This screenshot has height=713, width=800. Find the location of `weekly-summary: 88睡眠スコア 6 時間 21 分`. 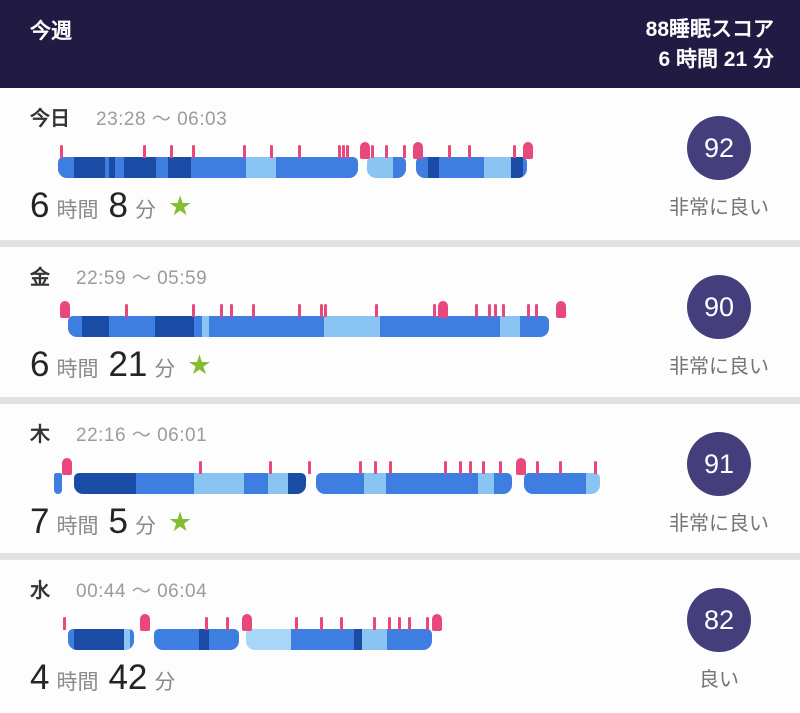

weekly-summary: 88睡眠スコア 6 時間 21 分 is located at coordinates (710, 51).